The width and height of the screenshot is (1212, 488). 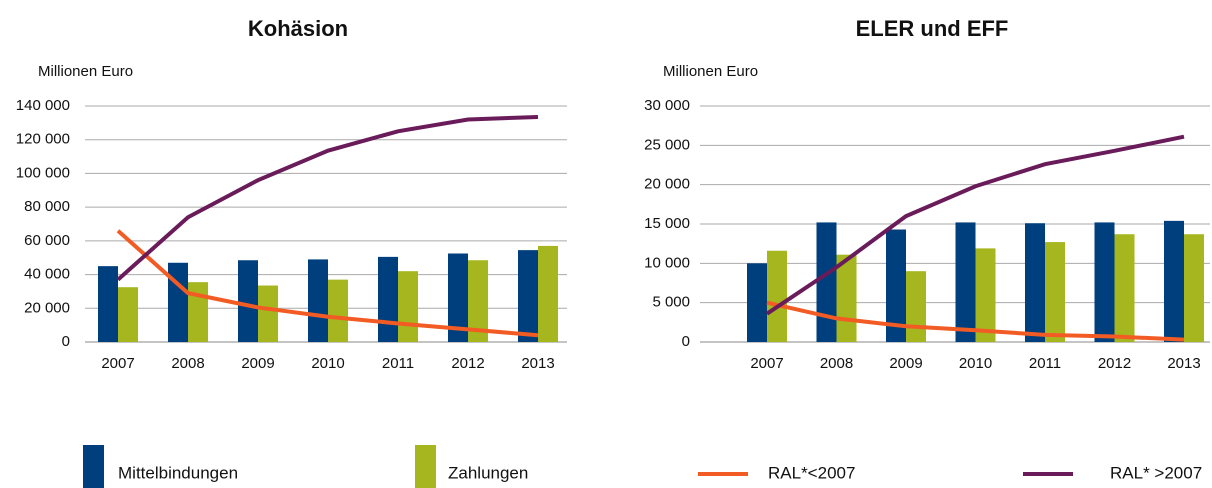 What do you see at coordinates (811, 472) in the screenshot?
I see `legend-label: RAL*<2007` at bounding box center [811, 472].